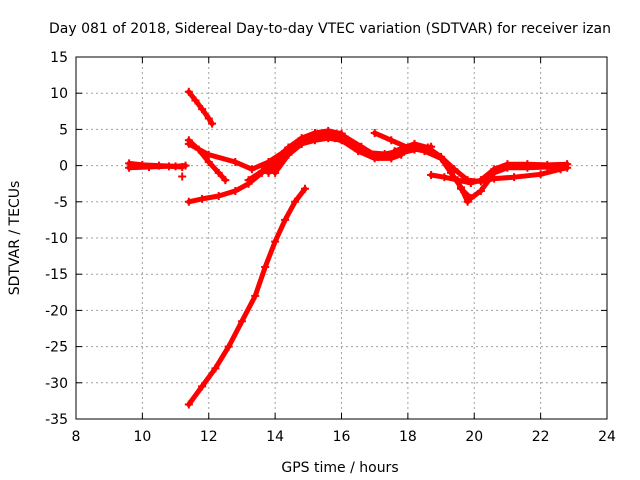 The height and width of the screenshot is (480, 640). I want to click on y-tick-label: -25, so click(56, 348).